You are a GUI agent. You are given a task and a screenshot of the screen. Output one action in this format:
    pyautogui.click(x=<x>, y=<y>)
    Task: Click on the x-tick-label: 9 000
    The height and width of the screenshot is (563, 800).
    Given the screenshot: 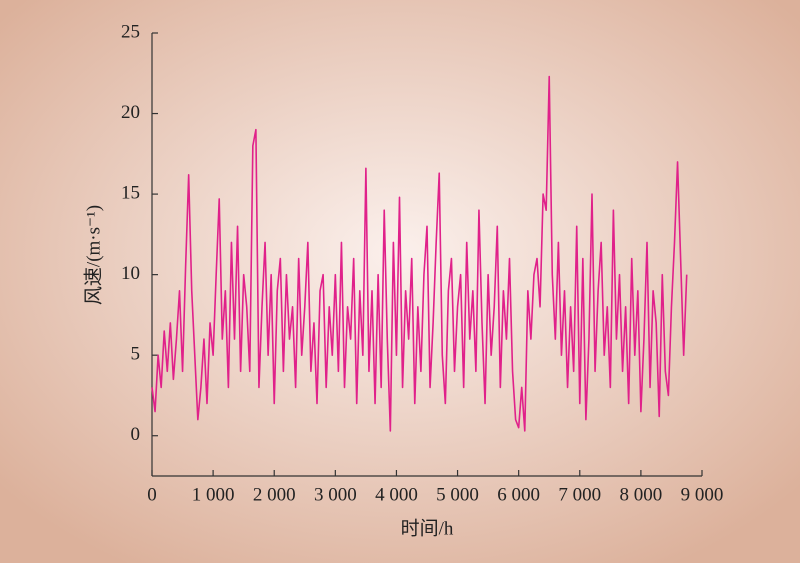 What is the action you would take?
    pyautogui.click(x=702, y=494)
    